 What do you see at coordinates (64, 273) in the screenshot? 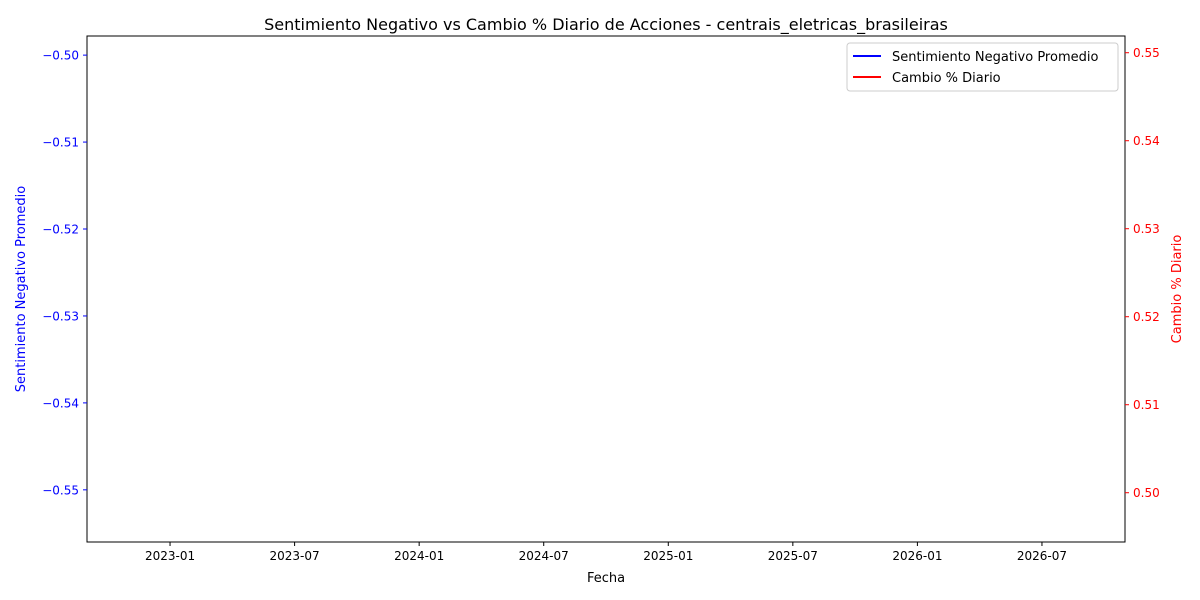
I see `left-y-axis-ticks: −0.50 −0.51 −0.52 −0.53 −0.54 −0.55` at bounding box center [64, 273].